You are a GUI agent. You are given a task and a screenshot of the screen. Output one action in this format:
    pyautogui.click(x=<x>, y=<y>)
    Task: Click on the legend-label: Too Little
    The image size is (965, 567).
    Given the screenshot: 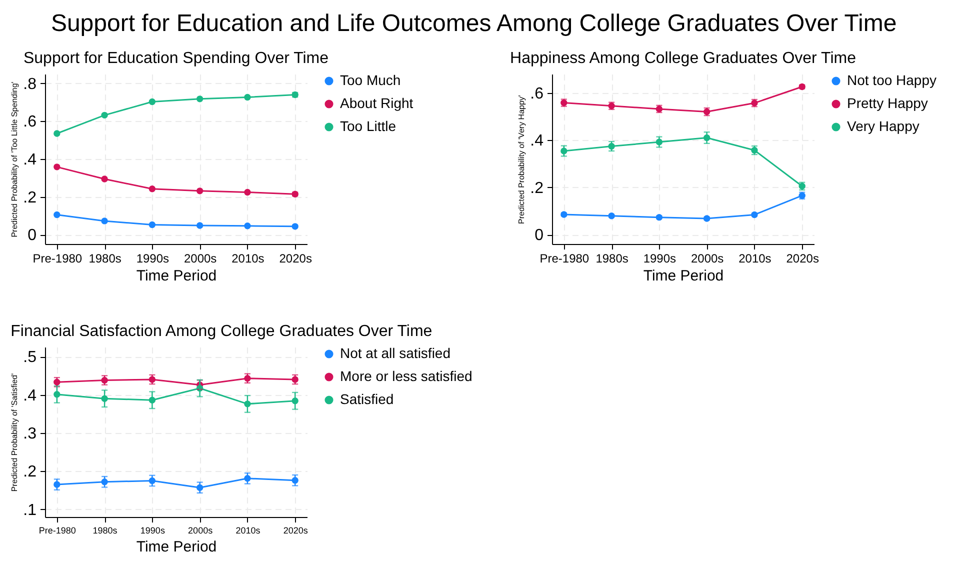 What is the action you would take?
    pyautogui.click(x=368, y=126)
    